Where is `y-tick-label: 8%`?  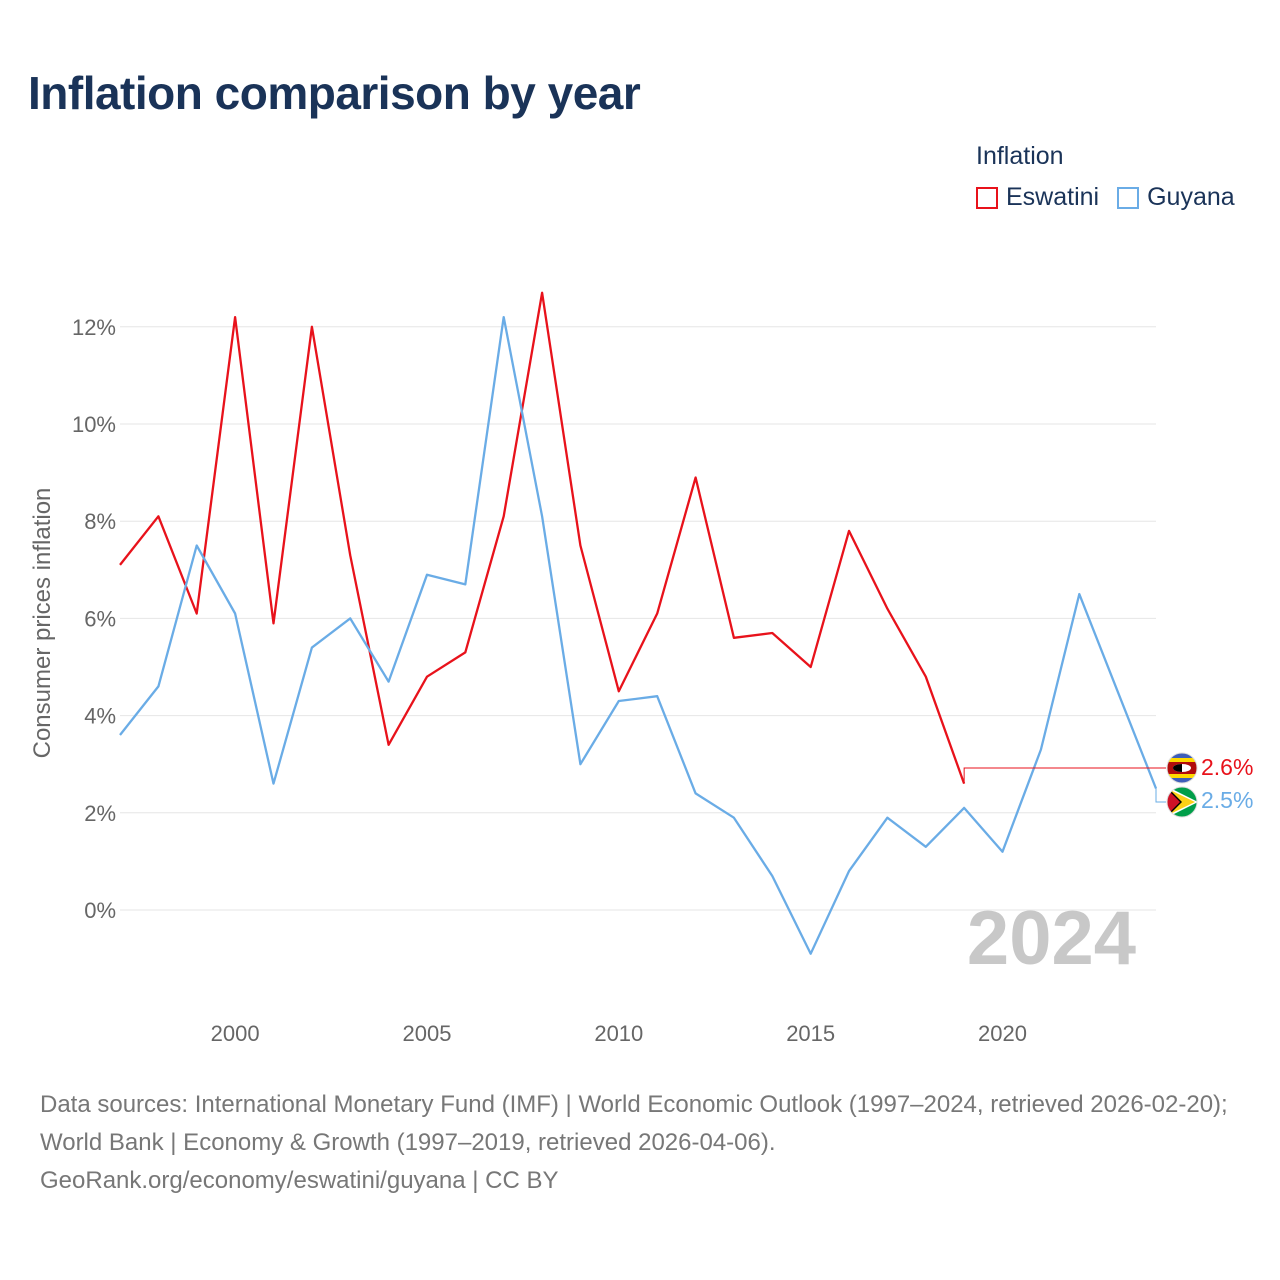 y-tick-label: 8% is located at coordinates (100, 521).